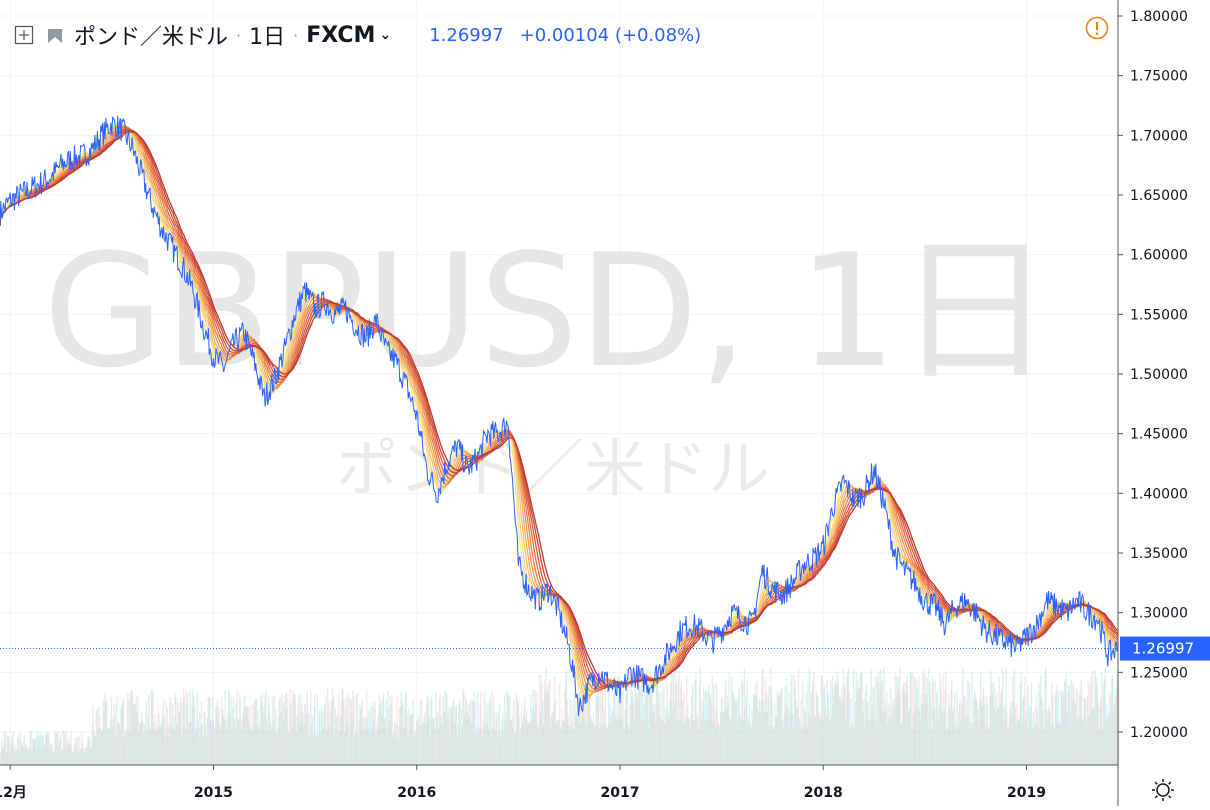 Image resolution: width=1210 pixels, height=810 pixels. I want to click on symbol-name: ポンド／米ドル, so click(151, 37).